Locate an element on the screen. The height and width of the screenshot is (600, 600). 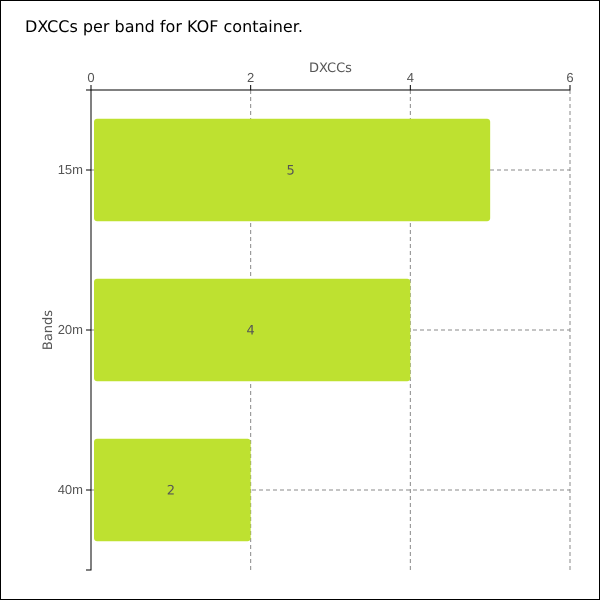
y-axis-title: Bands is located at coordinates (48, 330).